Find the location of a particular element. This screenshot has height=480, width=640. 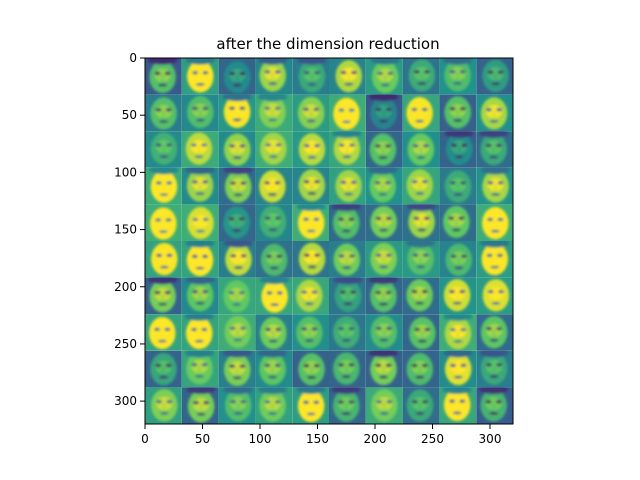

y-tick-label: 300 is located at coordinates (125, 401).